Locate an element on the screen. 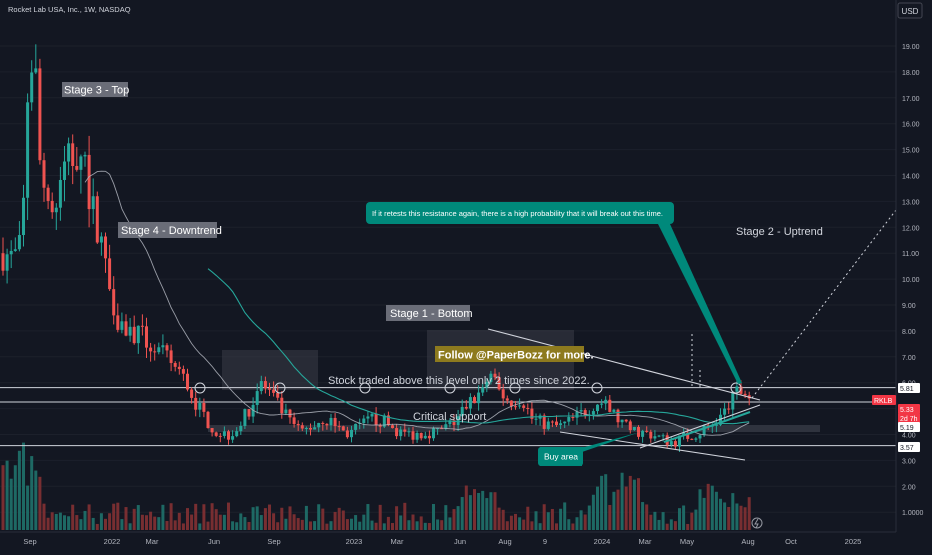  price-tick-label: 18.00 is located at coordinates (911, 73).